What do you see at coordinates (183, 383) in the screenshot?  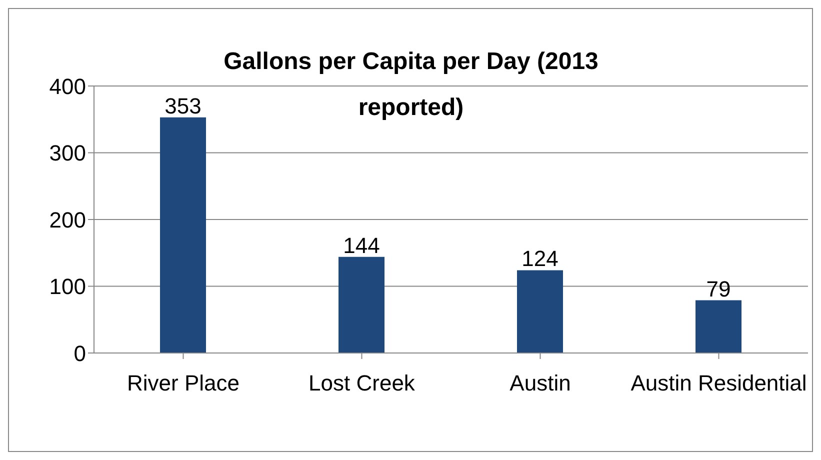 I see `x-tick-label: River Place` at bounding box center [183, 383].